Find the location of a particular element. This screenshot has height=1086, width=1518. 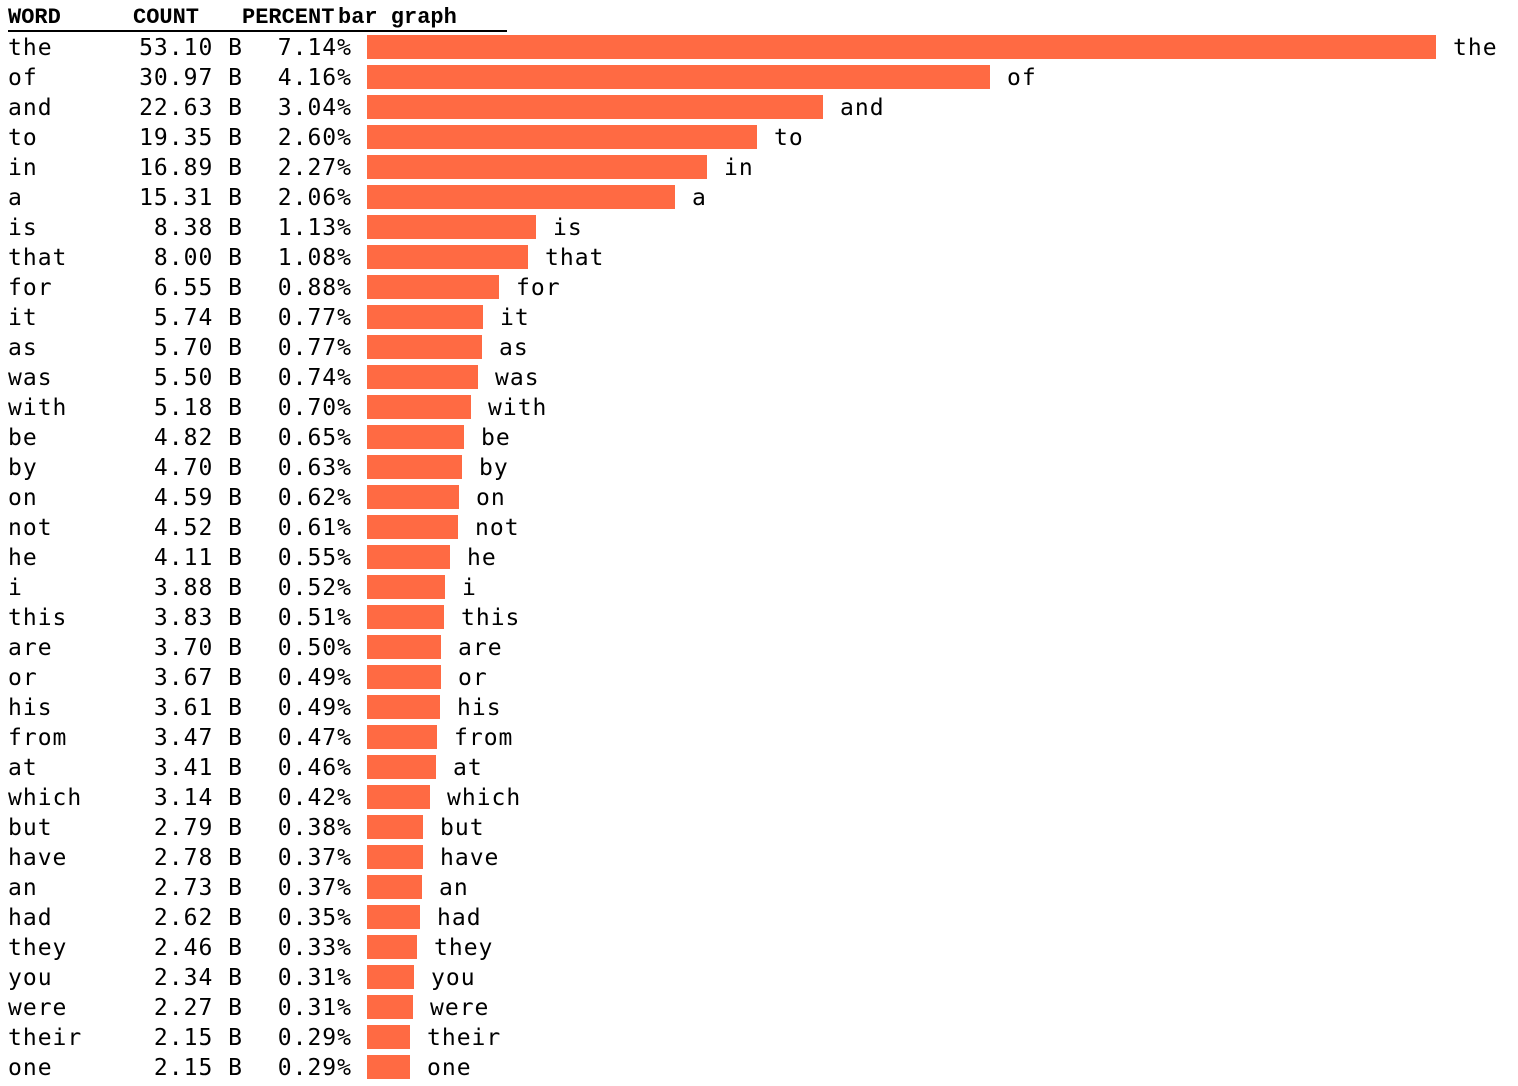

percent-cell: 0.52% is located at coordinates (314, 588).